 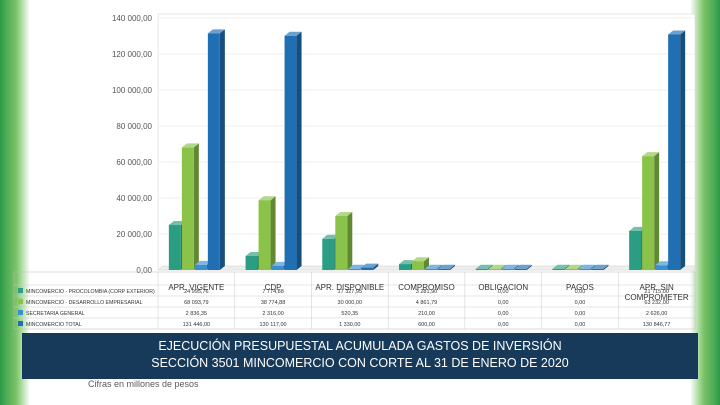 What do you see at coordinates (134, 234) in the screenshot?
I see `y-tick-label: 20 000,00` at bounding box center [134, 234].